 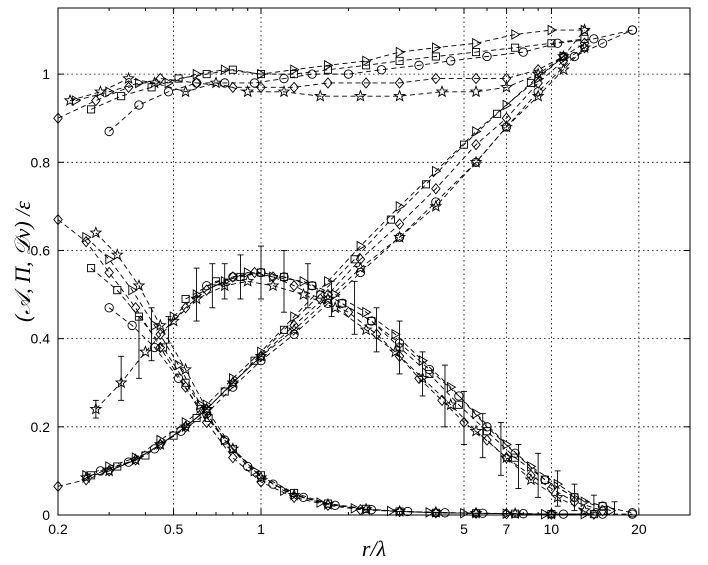 What do you see at coordinates (374, 548) in the screenshot?
I see `x-axis-label: r/λ` at bounding box center [374, 548].